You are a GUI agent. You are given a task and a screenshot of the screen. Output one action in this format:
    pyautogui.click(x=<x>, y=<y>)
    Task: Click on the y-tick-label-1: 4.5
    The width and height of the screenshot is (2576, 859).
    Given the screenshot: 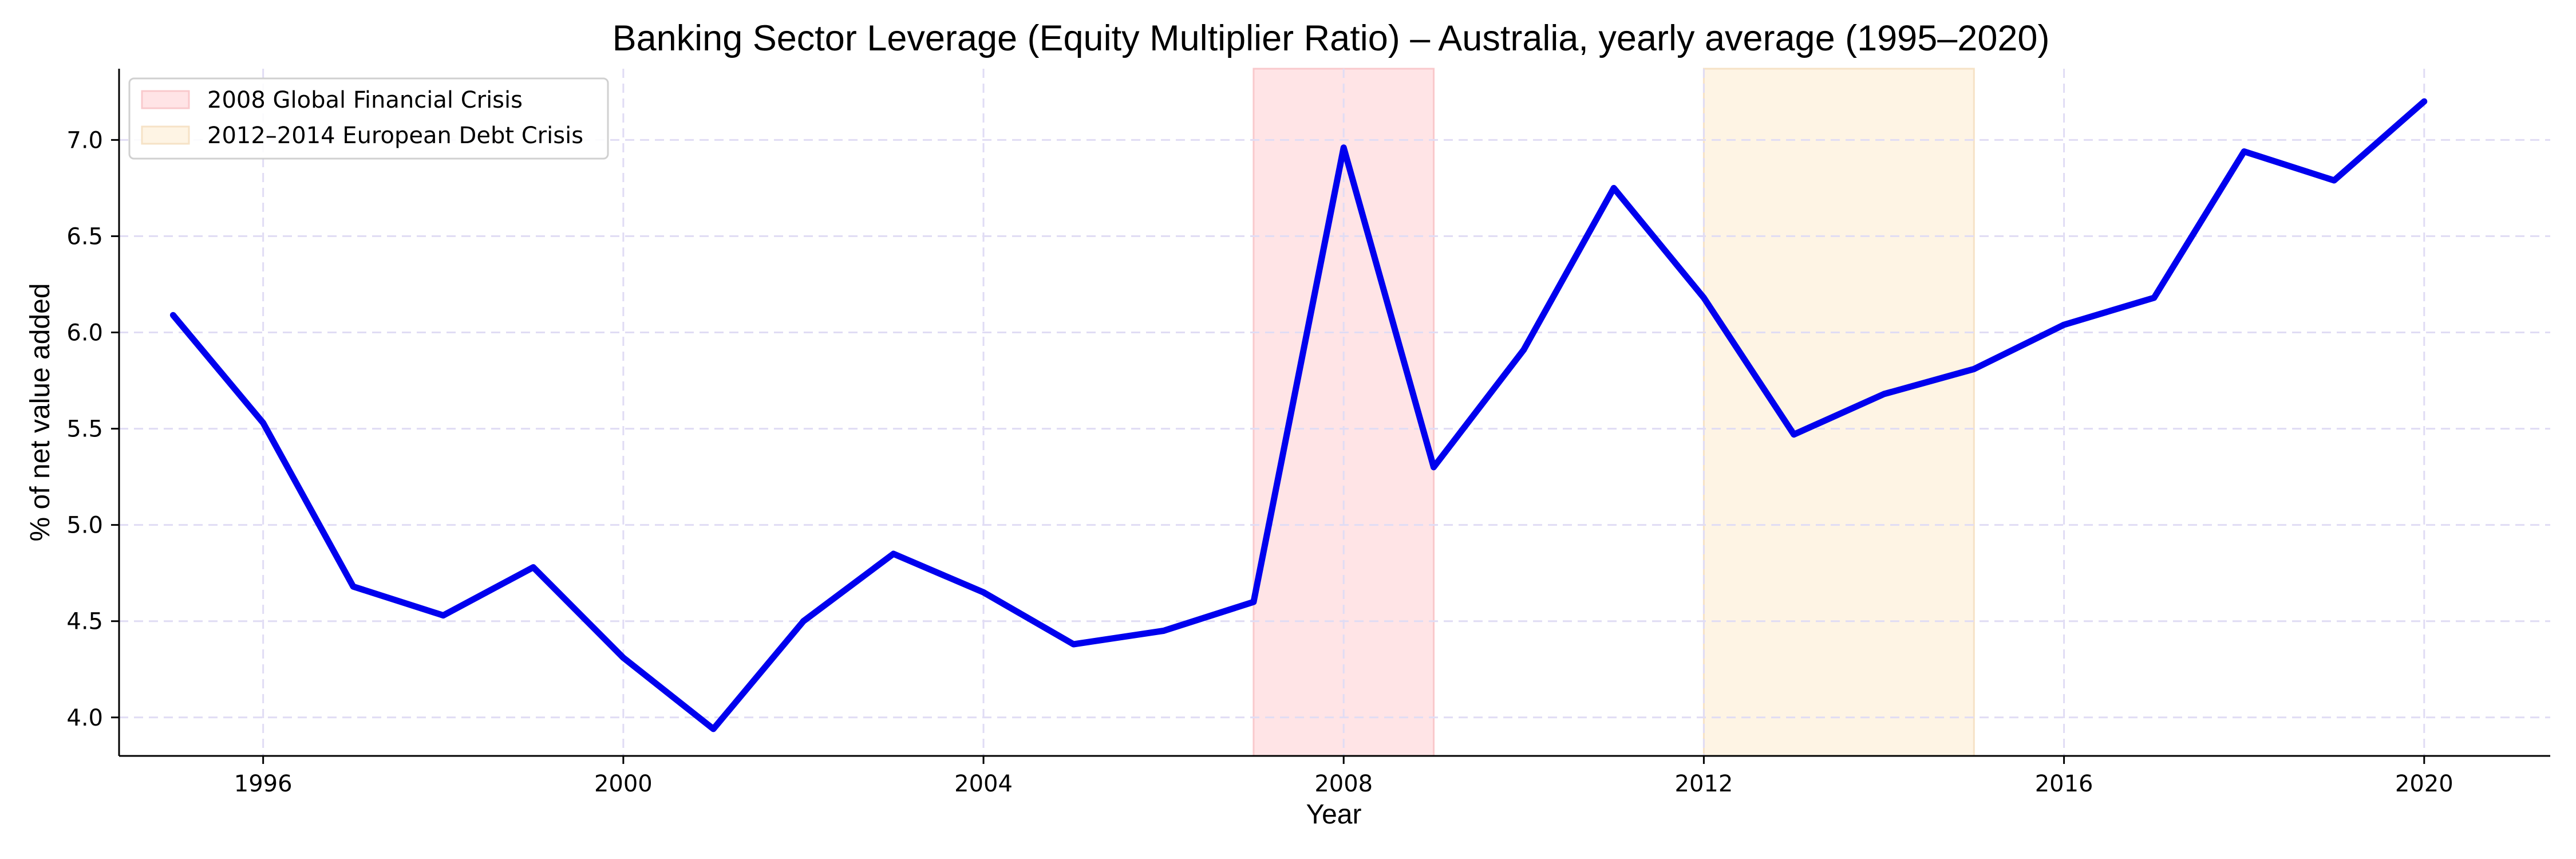 What is the action you would take?
    pyautogui.click(x=84, y=622)
    